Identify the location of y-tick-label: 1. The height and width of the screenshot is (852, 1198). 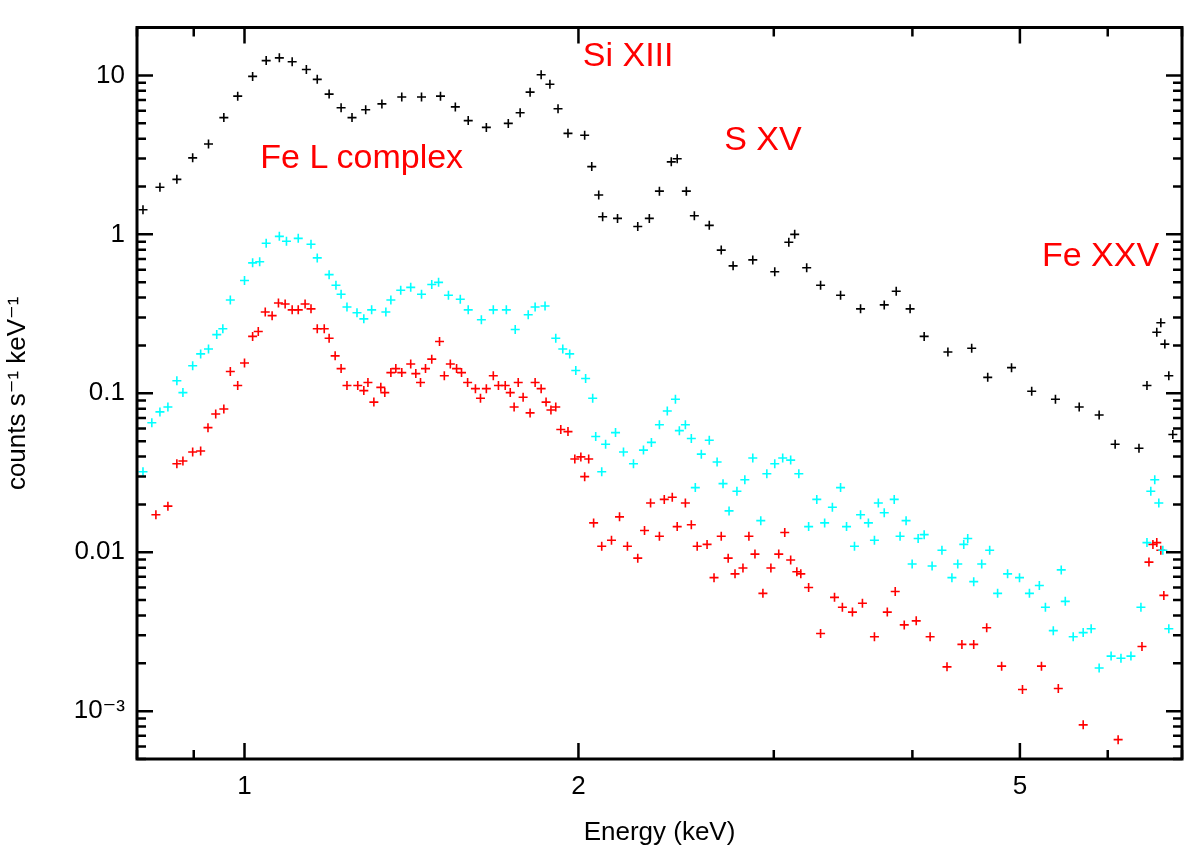
(117, 232).